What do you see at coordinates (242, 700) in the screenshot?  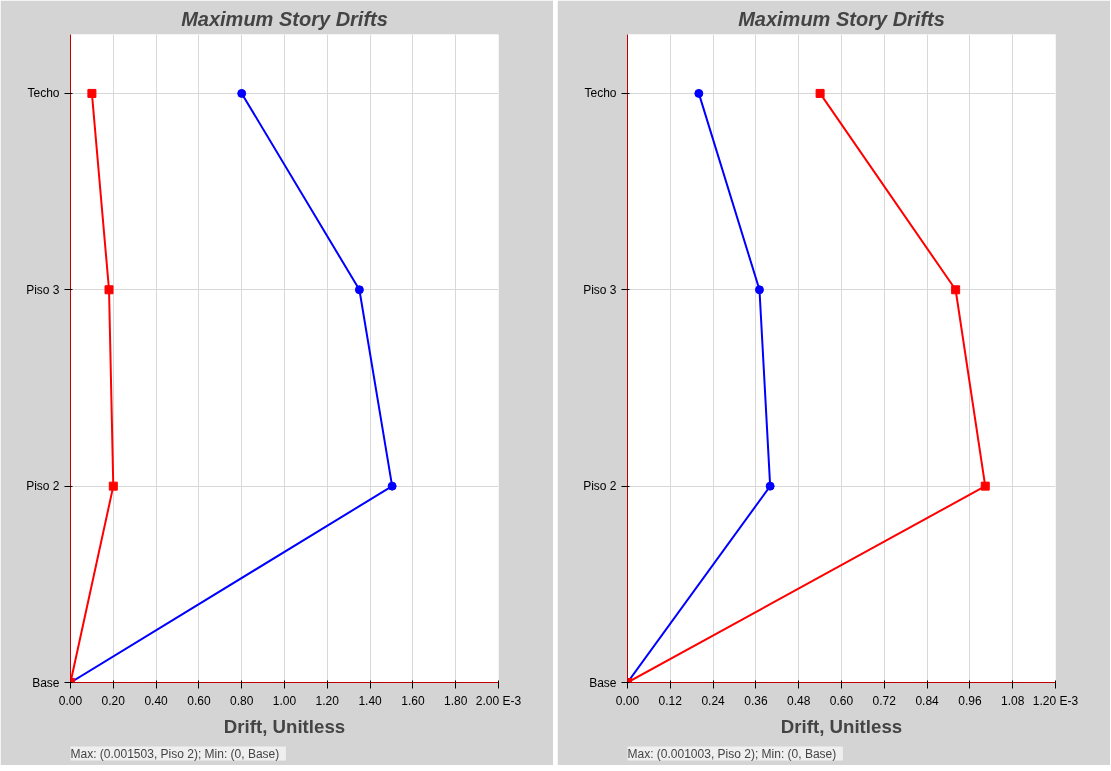 I see `x-tick-label: 0.80` at bounding box center [242, 700].